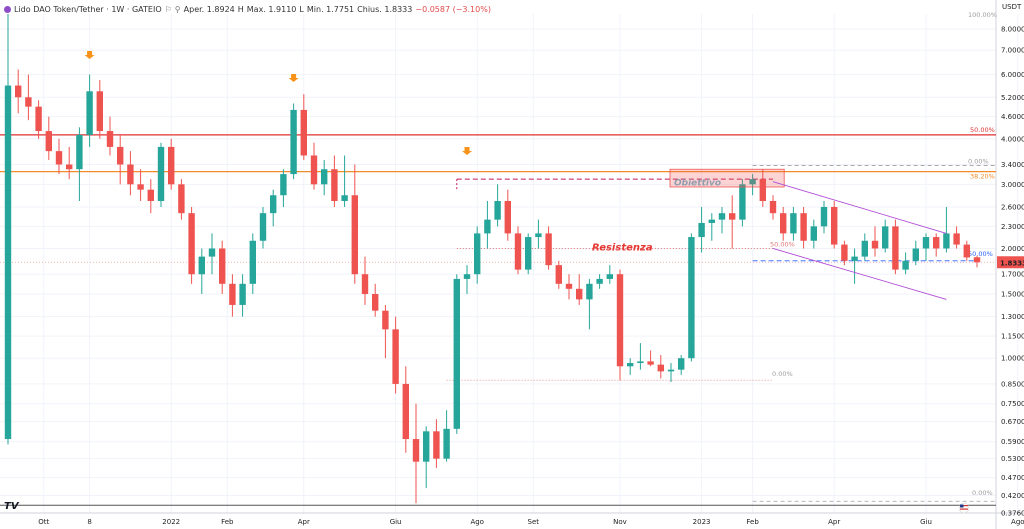 The height and width of the screenshot is (529, 1024). Describe the element at coordinates (1012, 227) in the screenshot. I see `price-tick-label: 2.3000` at that location.